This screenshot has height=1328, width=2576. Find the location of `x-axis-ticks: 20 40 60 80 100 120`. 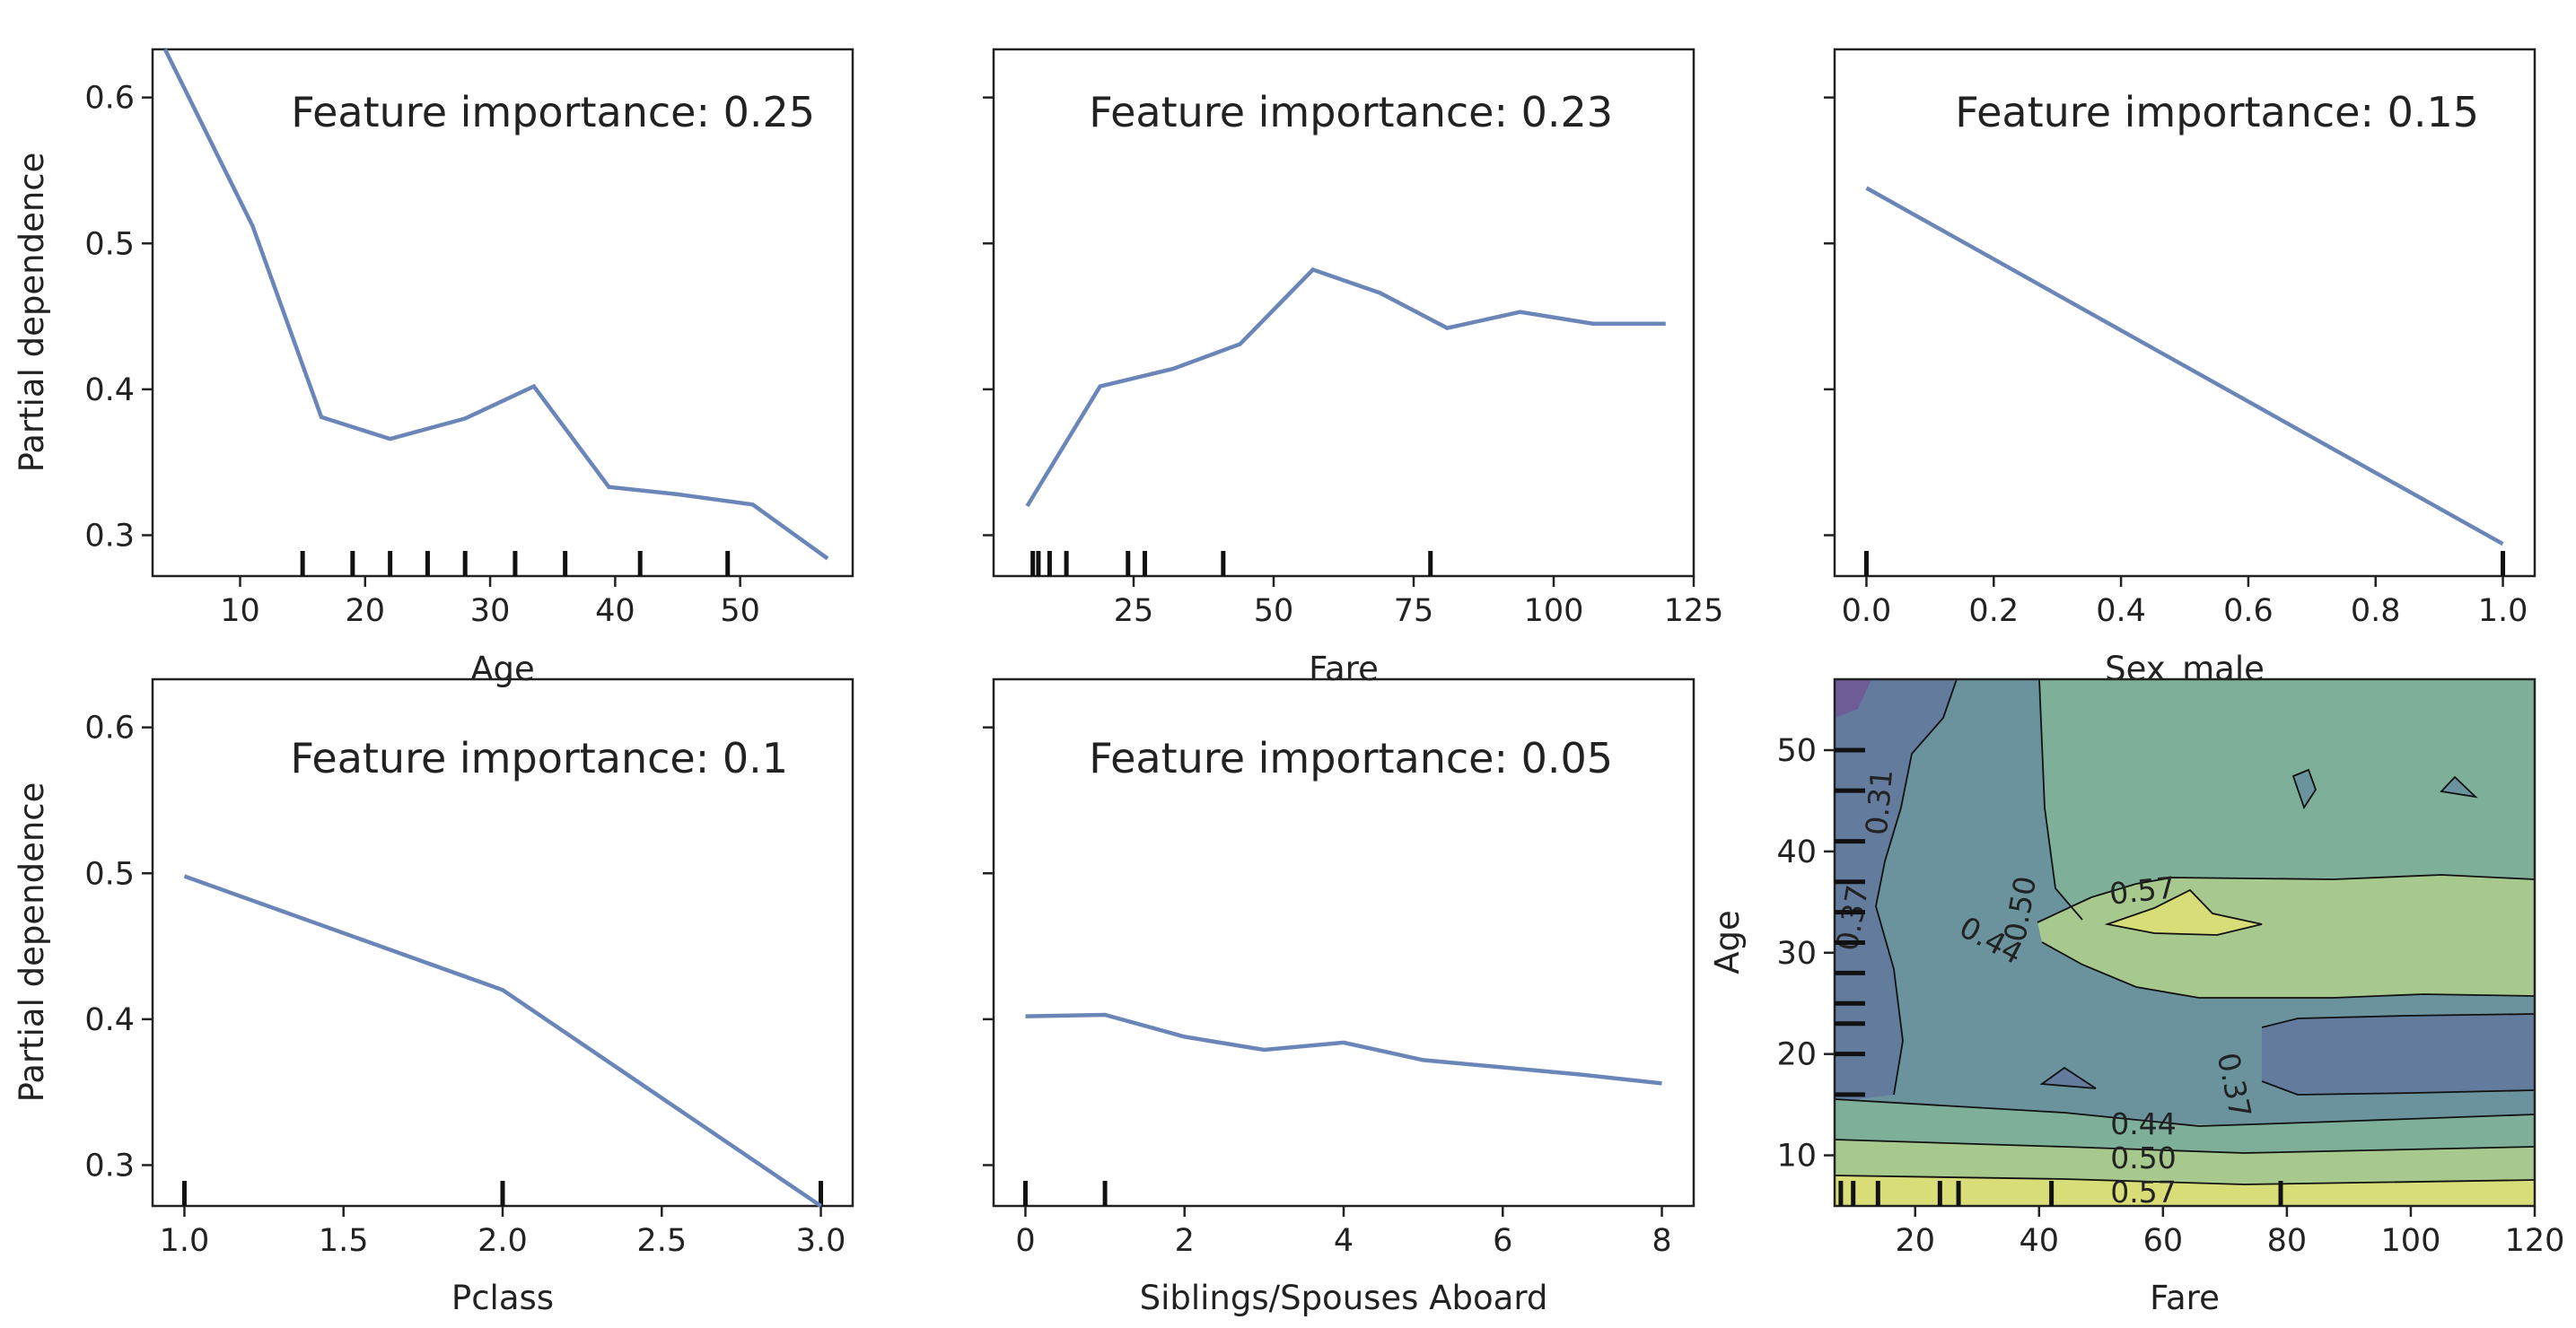

x-axis-ticks: 20 40 60 80 100 120 is located at coordinates (2229, 1233).